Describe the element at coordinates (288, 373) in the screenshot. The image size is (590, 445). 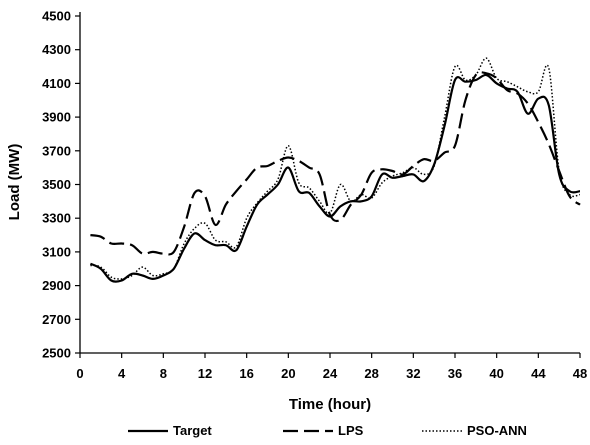
I see `x-tick-label: 20` at that location.